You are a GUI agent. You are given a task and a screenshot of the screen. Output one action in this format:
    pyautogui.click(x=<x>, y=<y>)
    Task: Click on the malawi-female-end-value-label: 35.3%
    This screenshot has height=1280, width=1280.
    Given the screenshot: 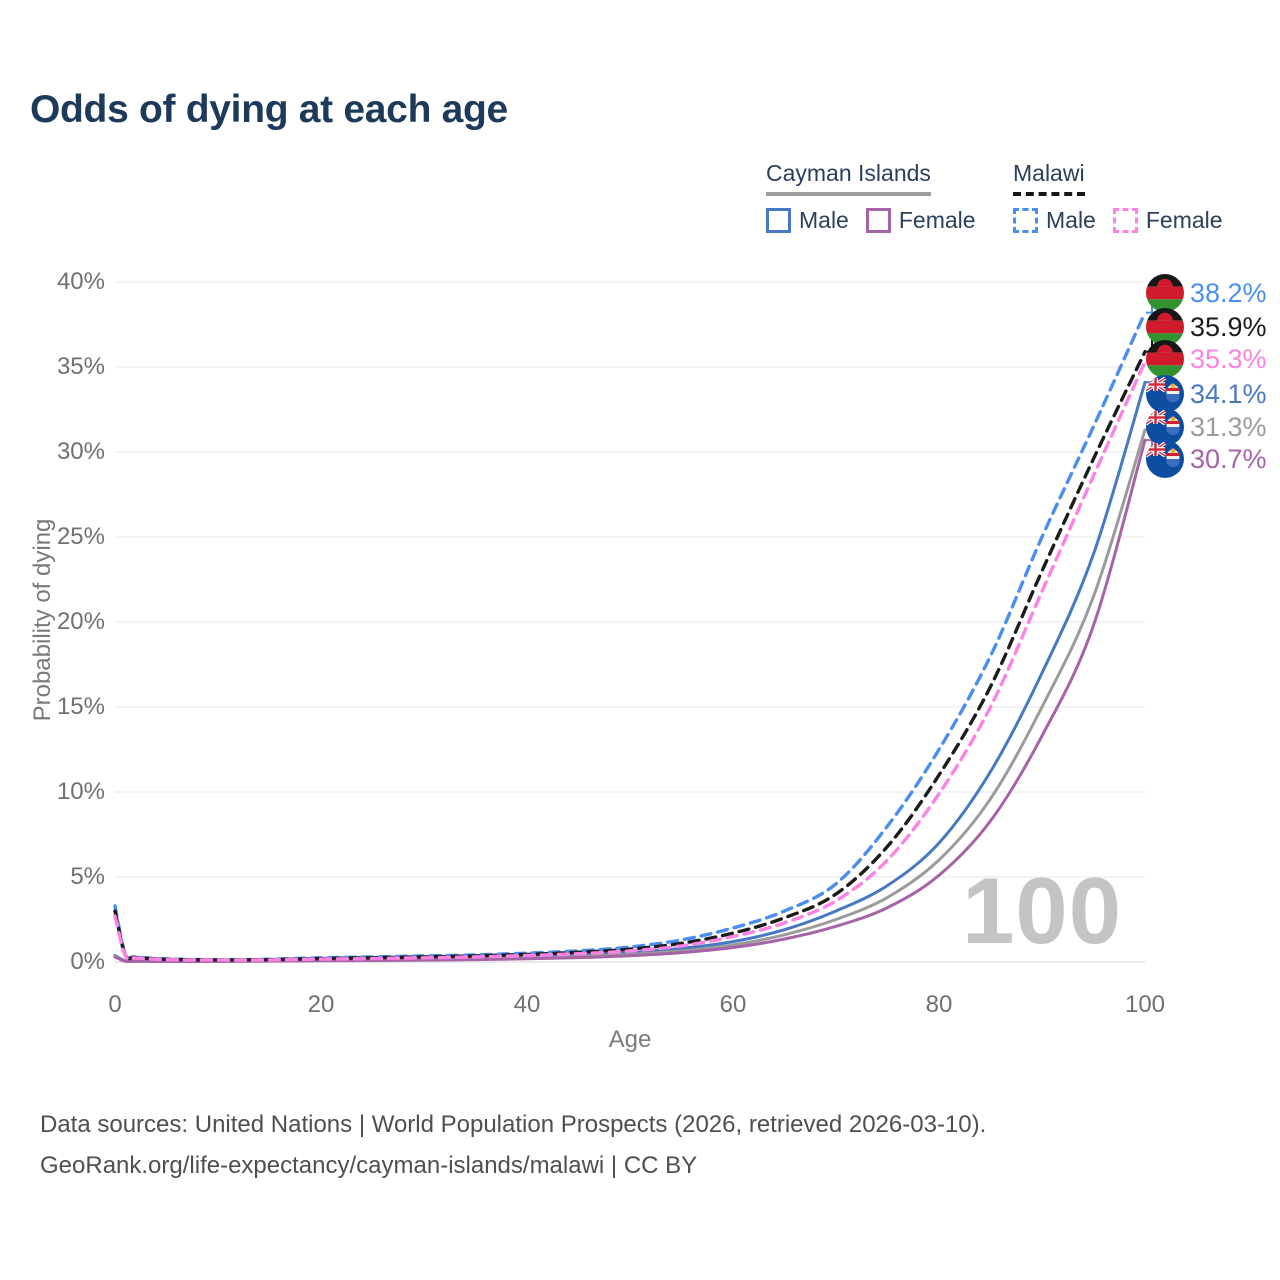 What is the action you would take?
    pyautogui.click(x=1228, y=359)
    